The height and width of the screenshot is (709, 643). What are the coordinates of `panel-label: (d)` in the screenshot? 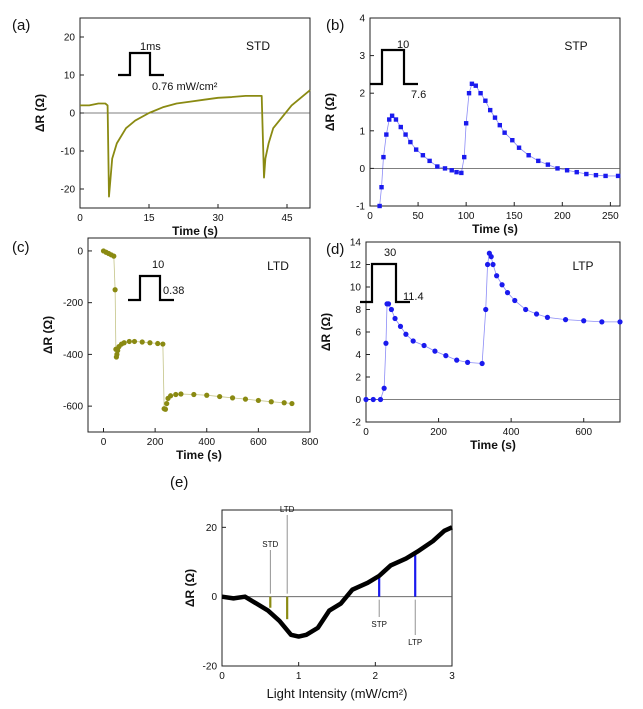 It's located at (335, 249).